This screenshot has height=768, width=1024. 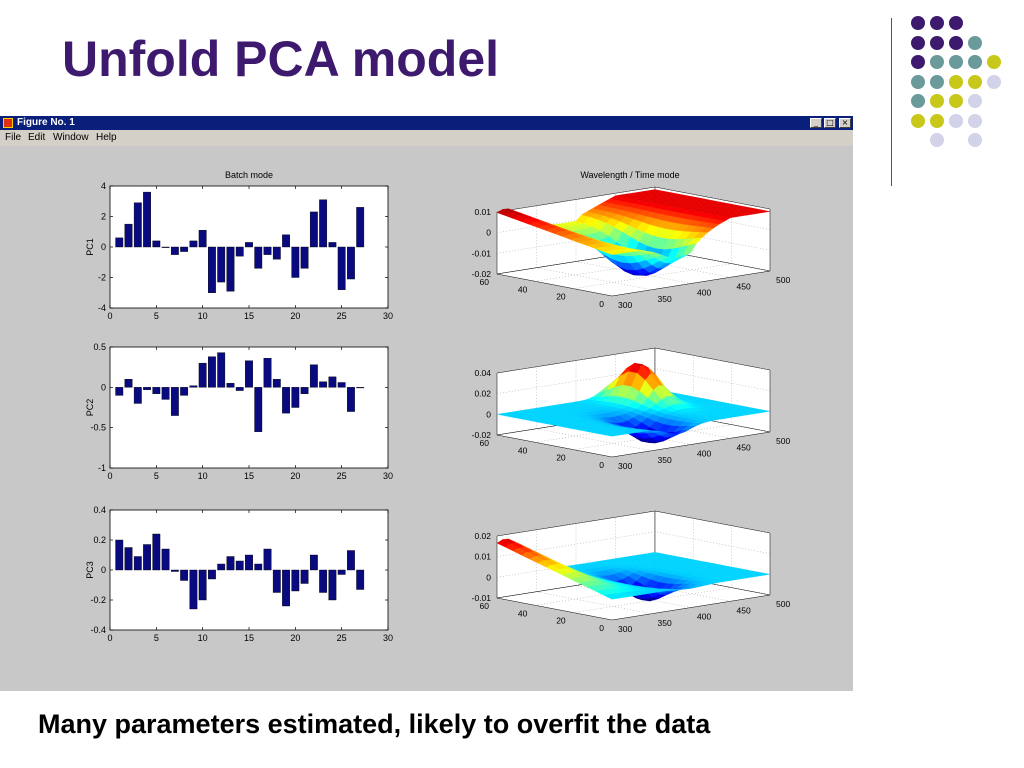 What do you see at coordinates (249, 175) in the screenshot?
I see `chart-title: Batch mode` at bounding box center [249, 175].